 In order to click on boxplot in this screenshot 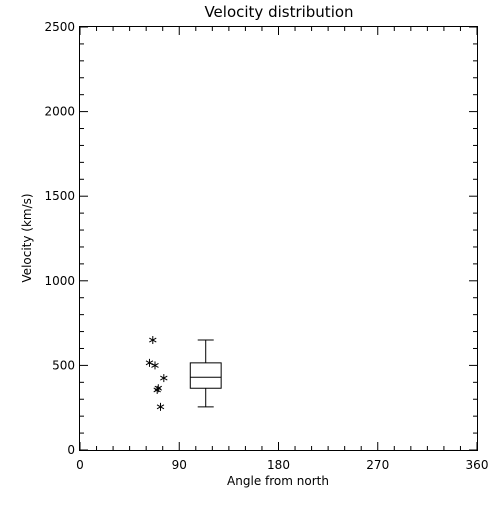, I will do `click(205, 373)`.